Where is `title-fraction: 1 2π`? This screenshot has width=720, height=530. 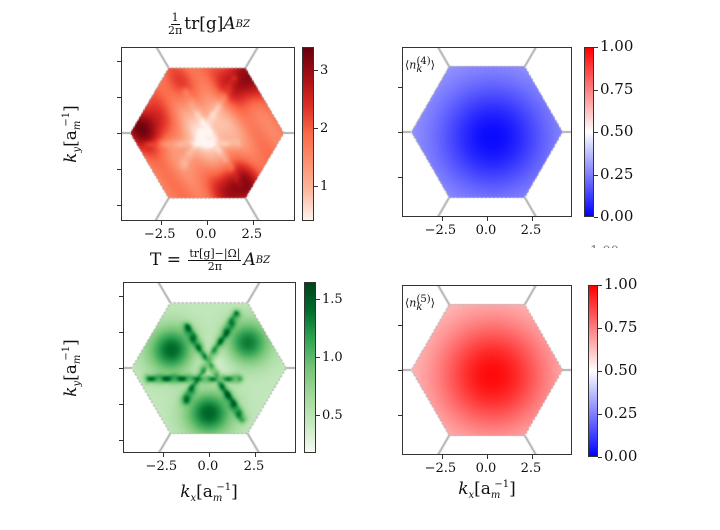 title-fraction: 1 2π is located at coordinates (175, 24).